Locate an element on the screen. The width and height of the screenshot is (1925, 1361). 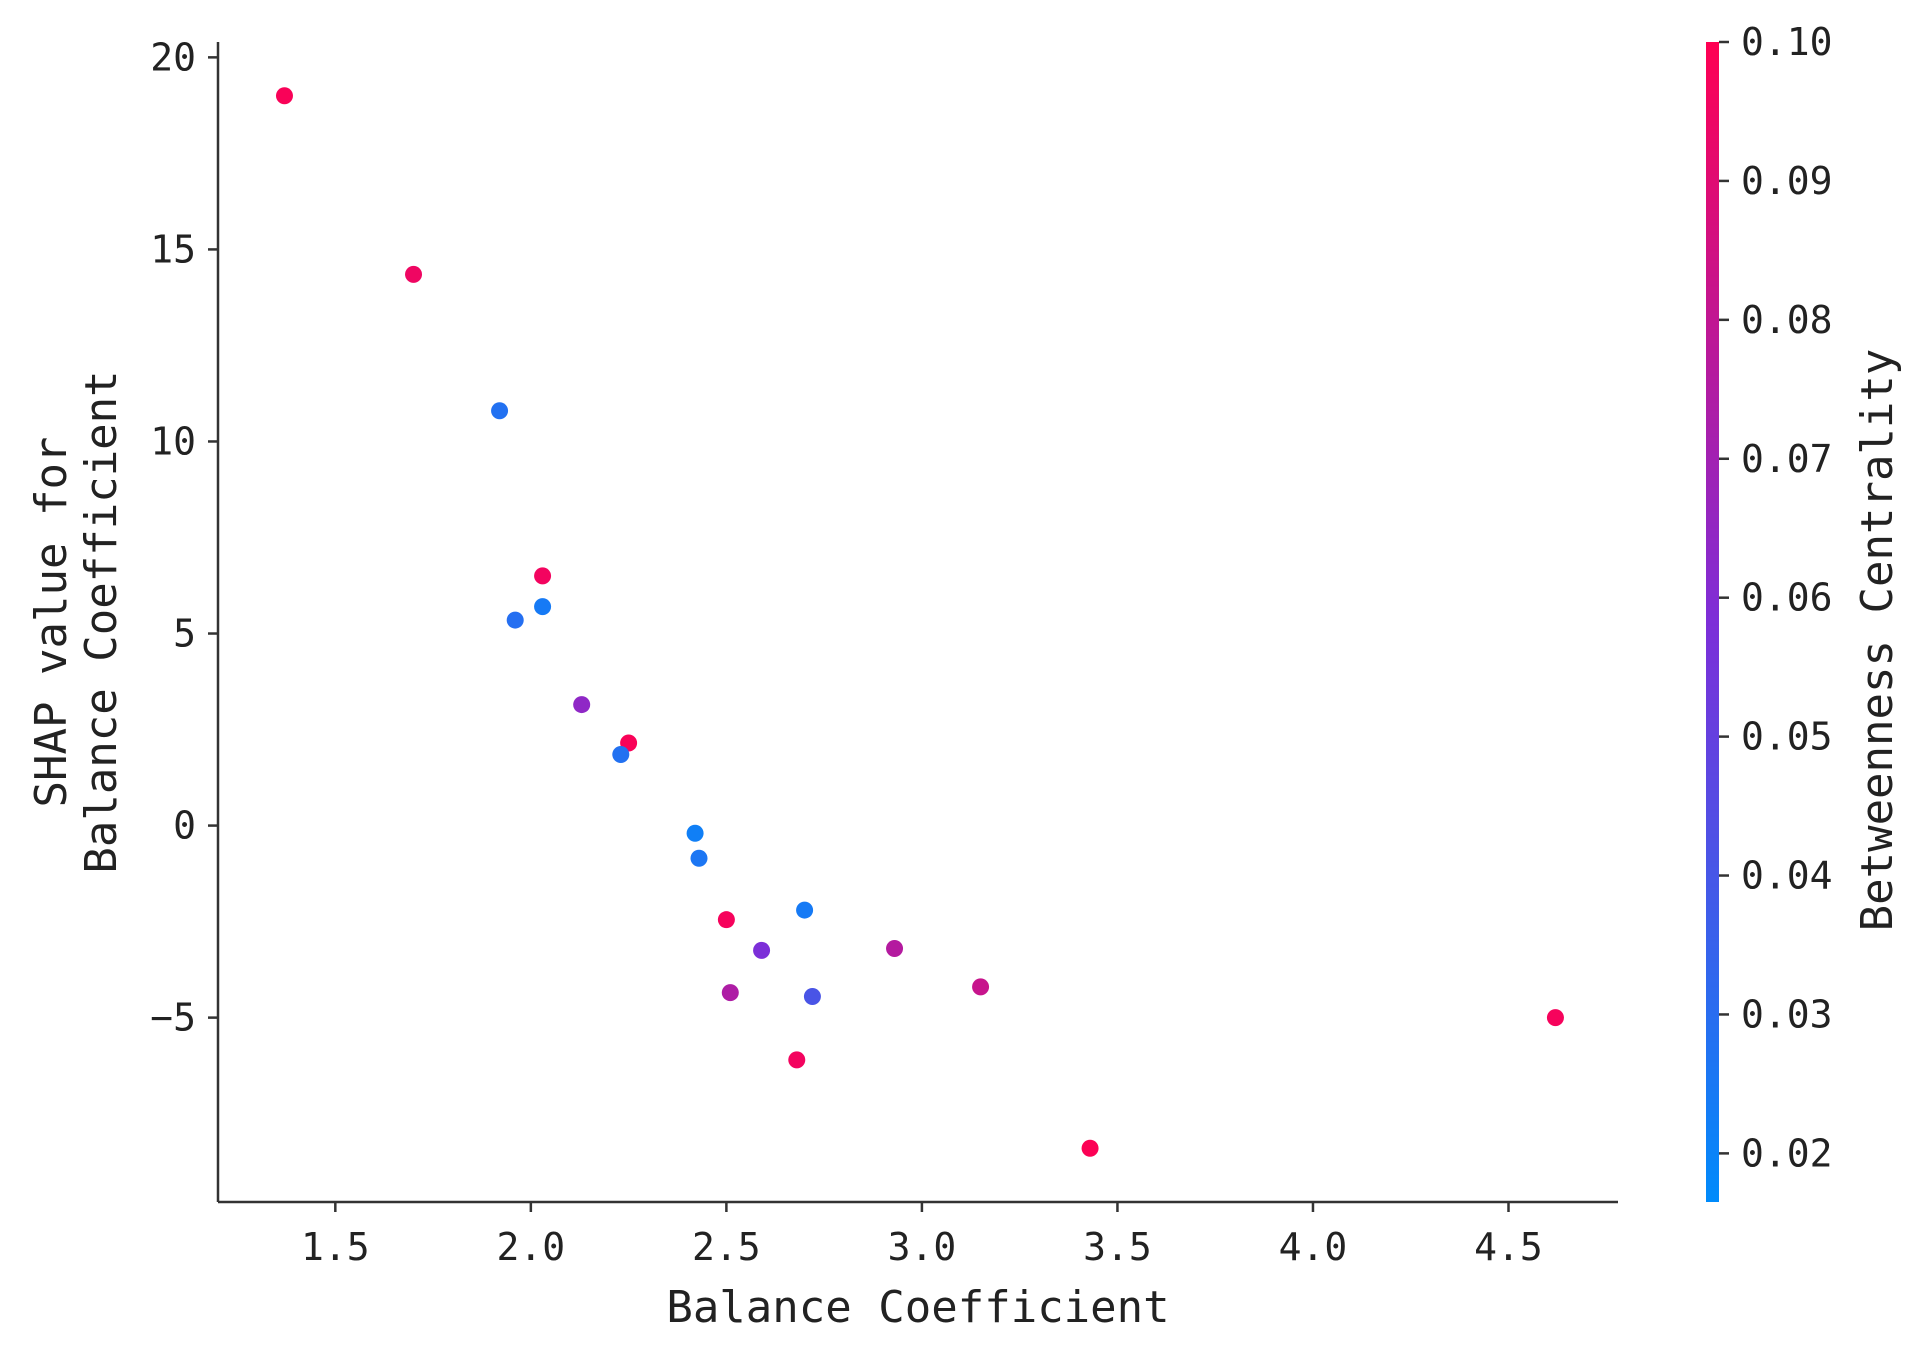
y-tick-label: 15 is located at coordinates (173, 249).